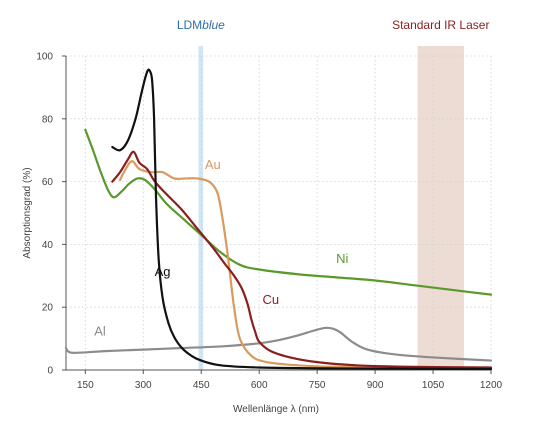 The height and width of the screenshot is (440, 544). What do you see at coordinates (143, 385) in the screenshot?
I see `x-tick-label: 300` at bounding box center [143, 385].